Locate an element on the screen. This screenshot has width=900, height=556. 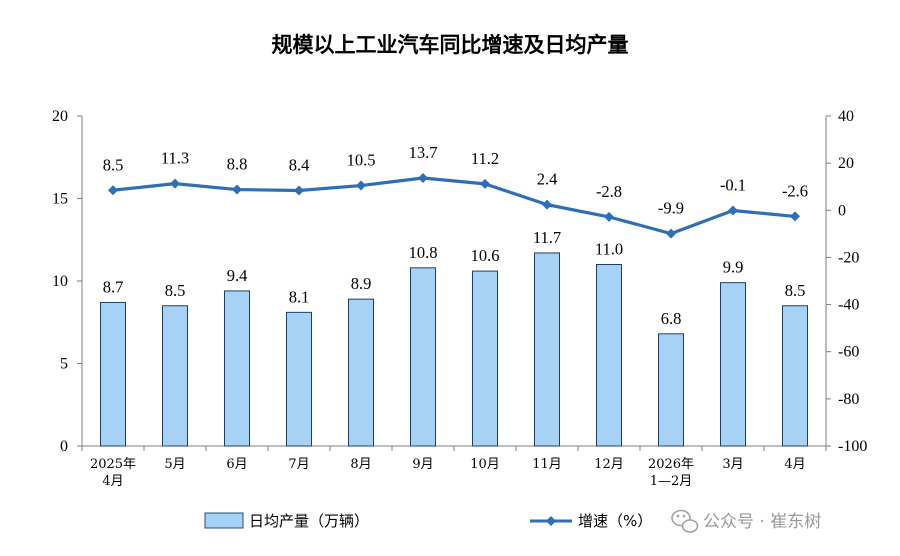
right-tick-label: -40 is located at coordinates (848, 305).